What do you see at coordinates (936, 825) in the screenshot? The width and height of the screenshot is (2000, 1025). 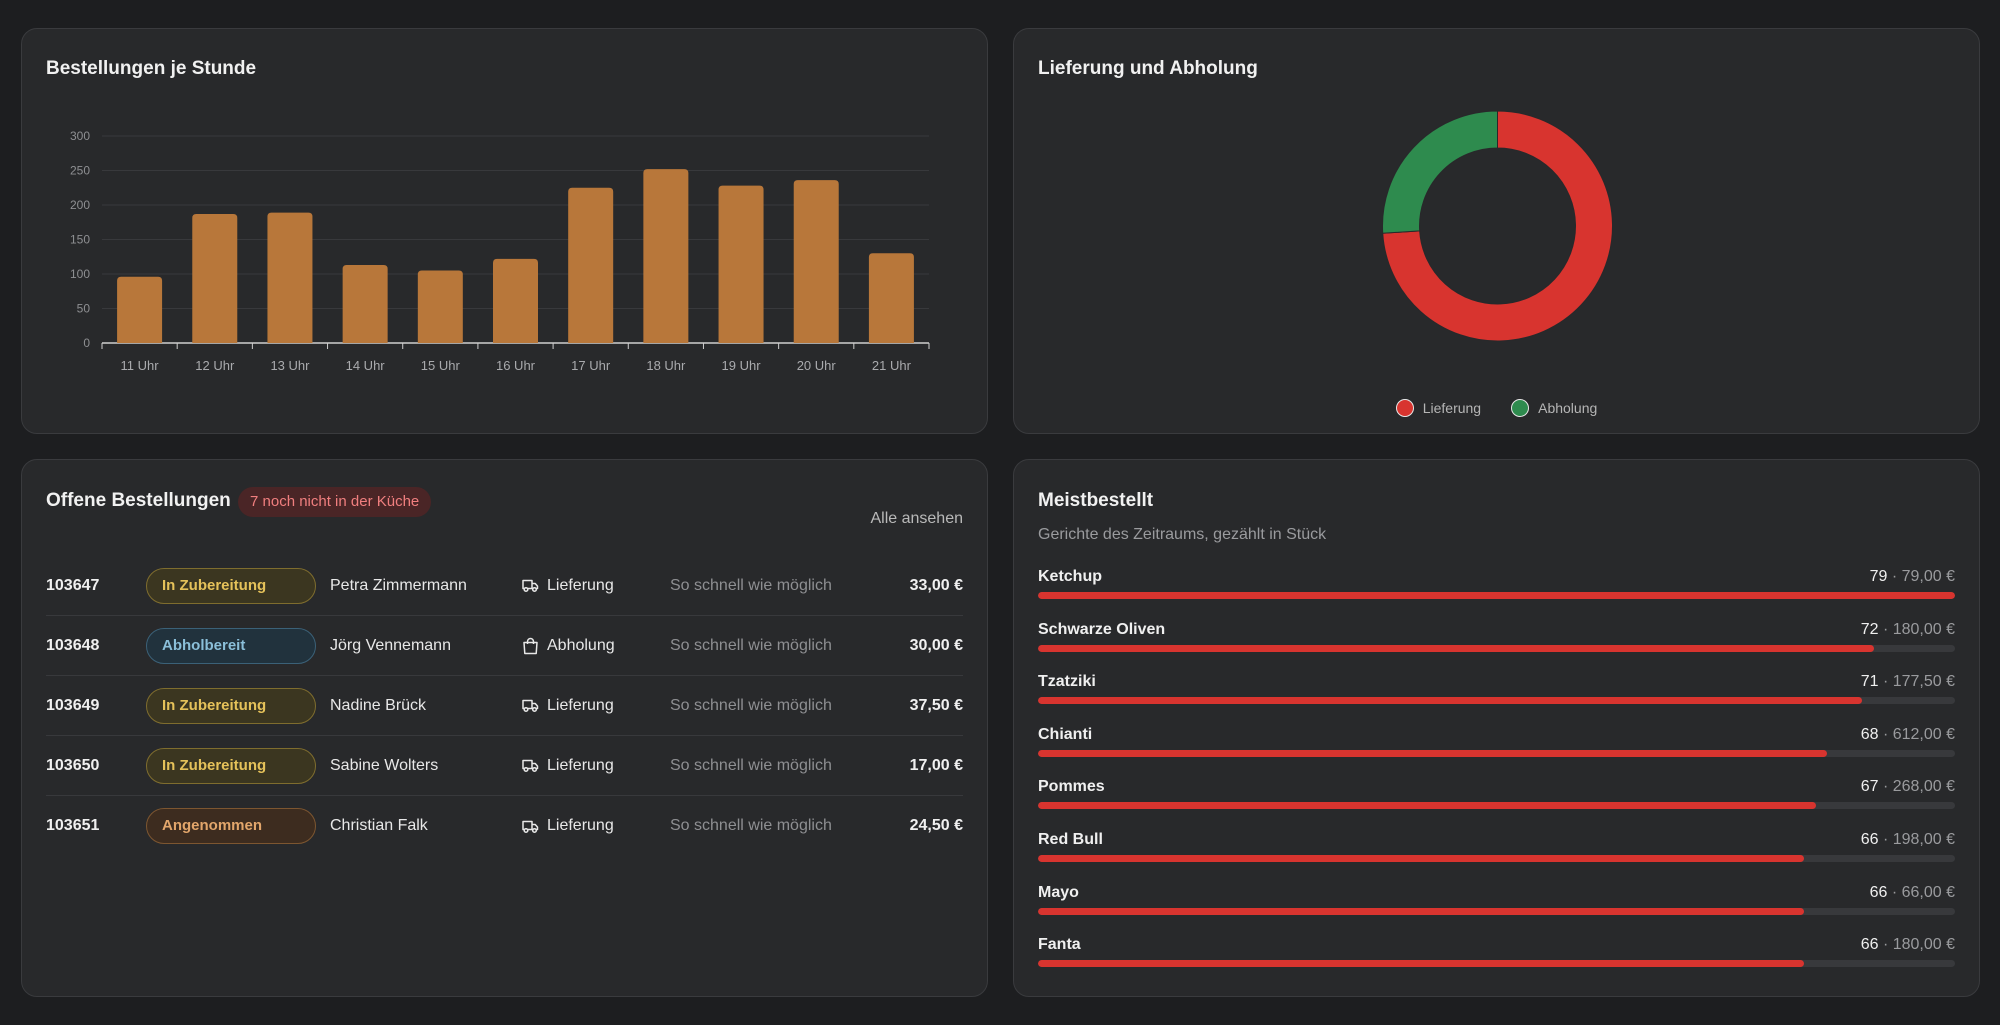 I see `order-price: 24,50 €` at bounding box center [936, 825].